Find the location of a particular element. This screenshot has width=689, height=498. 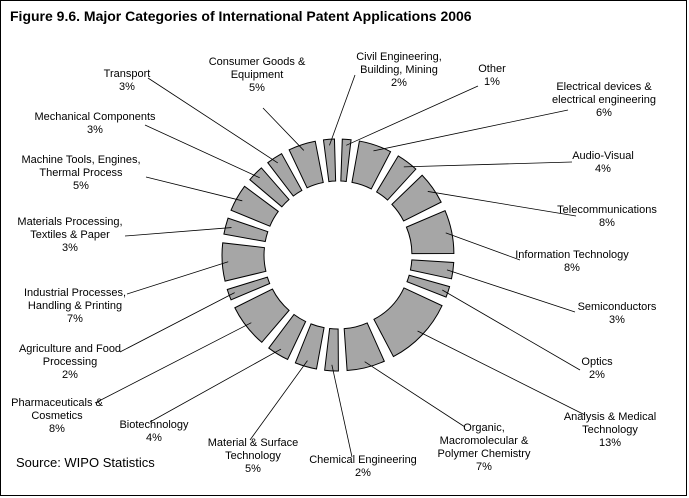

pie-slice-industrial-processes-handling-printing is located at coordinates (244, 262).